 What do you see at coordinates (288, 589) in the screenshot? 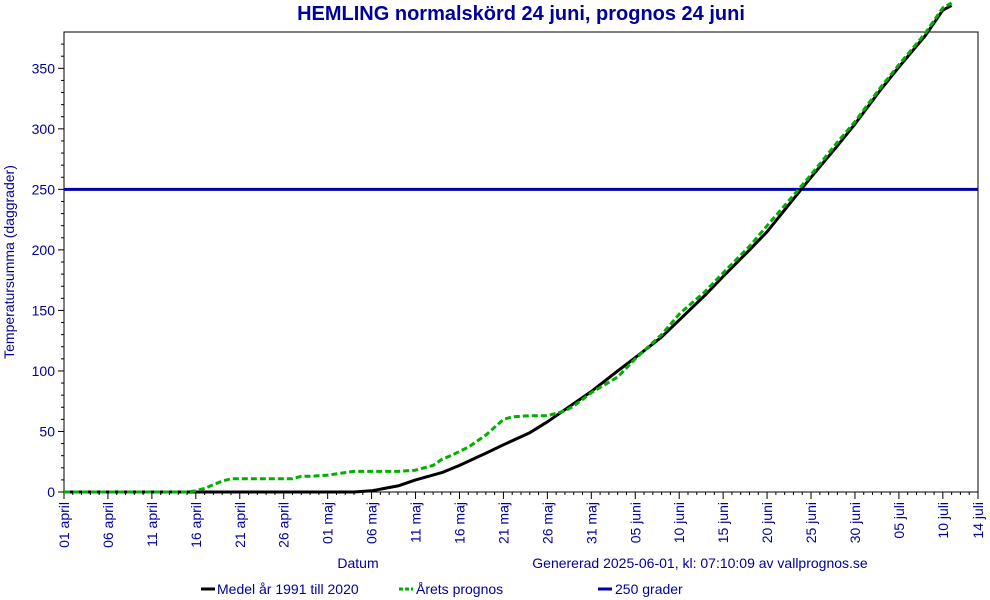
I see `legend-label-0: Medel år 1991 till 2020` at bounding box center [288, 589].